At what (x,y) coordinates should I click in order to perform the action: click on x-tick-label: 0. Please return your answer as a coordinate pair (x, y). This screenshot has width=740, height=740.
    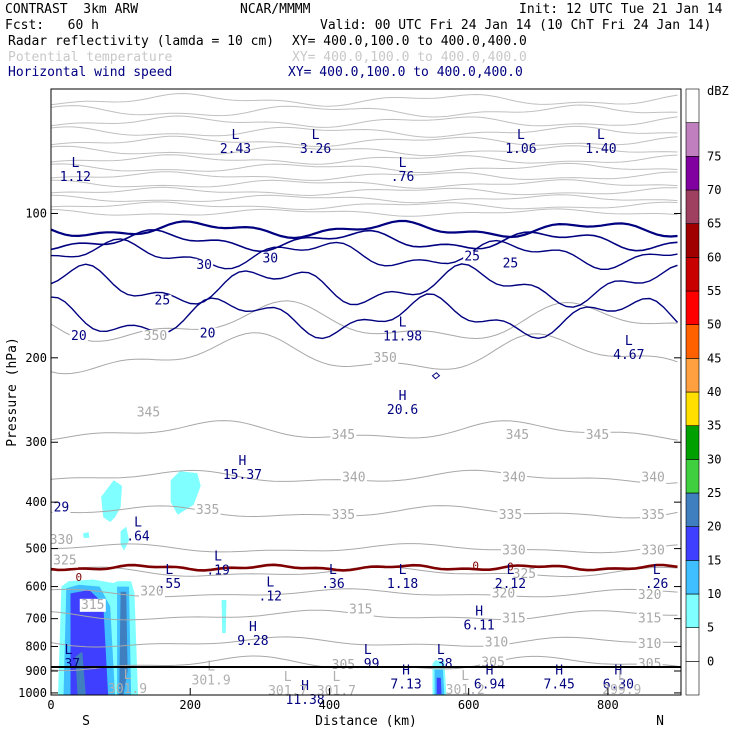
    Looking at the image, I should click on (50, 705).